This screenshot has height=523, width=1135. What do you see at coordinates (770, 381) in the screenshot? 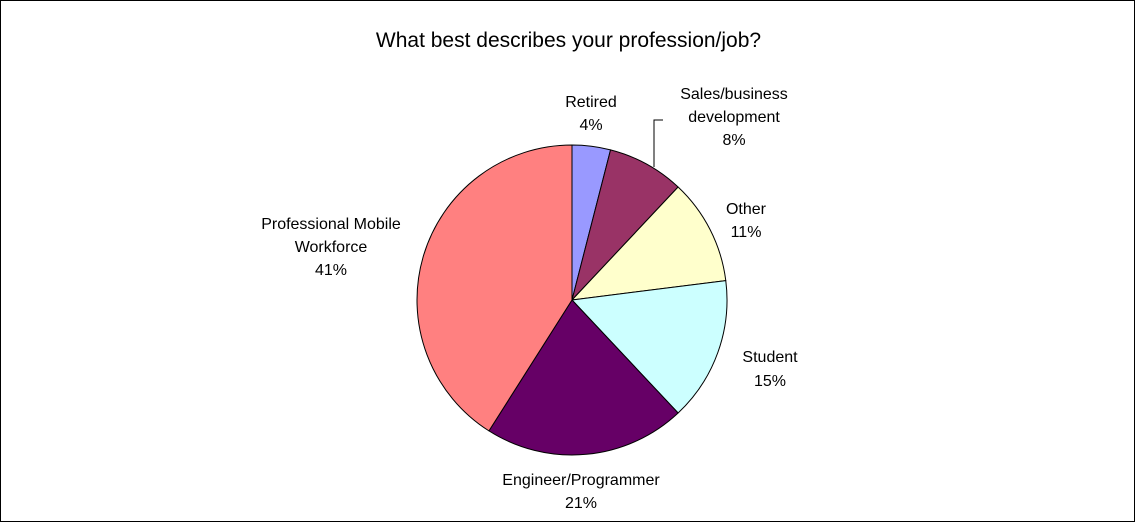
I see `slice-percent-3: 15%` at bounding box center [770, 381].